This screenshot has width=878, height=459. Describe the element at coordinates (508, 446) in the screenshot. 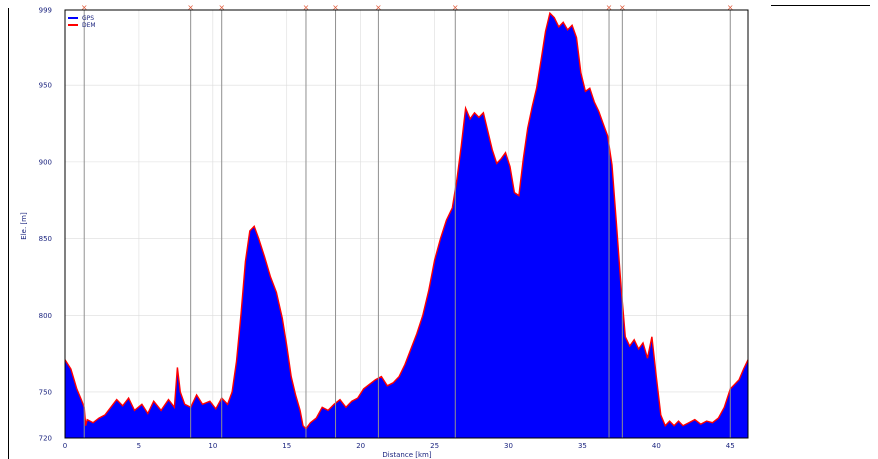

I see `x-tick-label: 30` at that location.